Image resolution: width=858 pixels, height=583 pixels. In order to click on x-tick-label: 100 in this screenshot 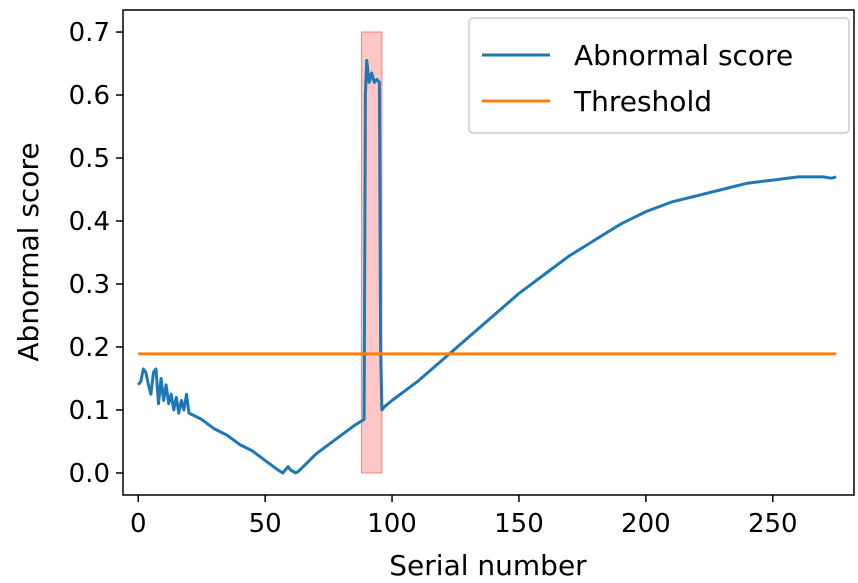, I will do `click(392, 524)`.